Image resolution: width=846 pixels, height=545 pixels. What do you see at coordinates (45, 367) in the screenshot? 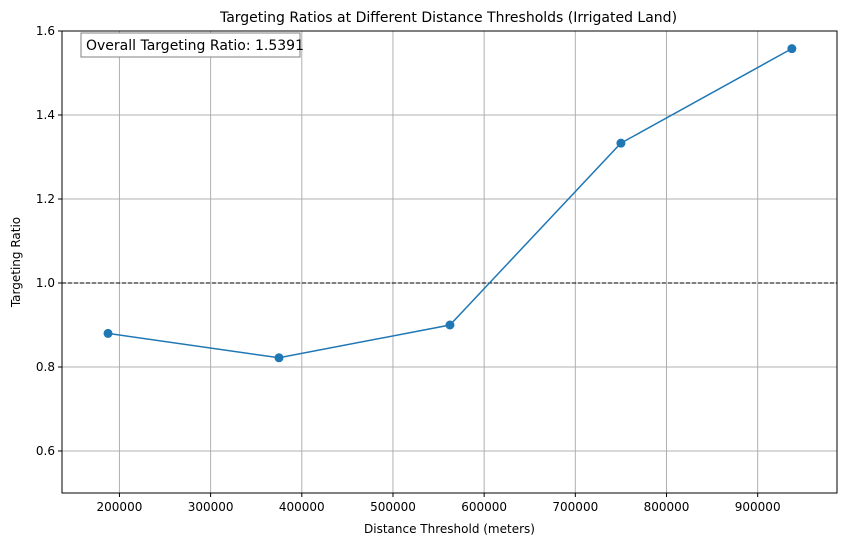
I see `y-tick-label: 0.8` at bounding box center [45, 367].